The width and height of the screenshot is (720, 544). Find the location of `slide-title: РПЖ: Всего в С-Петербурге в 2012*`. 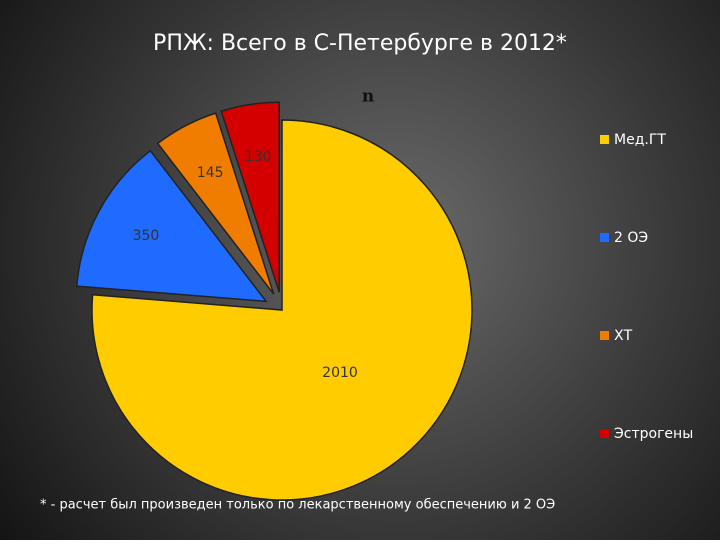

slide-title: РПЖ: Всего в С-Петербурге в 2012* is located at coordinates (360, 43).